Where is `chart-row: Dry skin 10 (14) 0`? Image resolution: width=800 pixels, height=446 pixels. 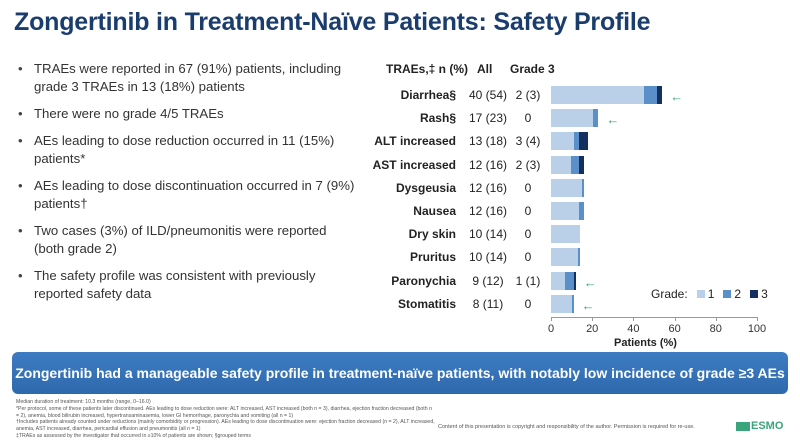
chart-row: Dry skin 10 (14) 0 is located at coordinates (580, 234).